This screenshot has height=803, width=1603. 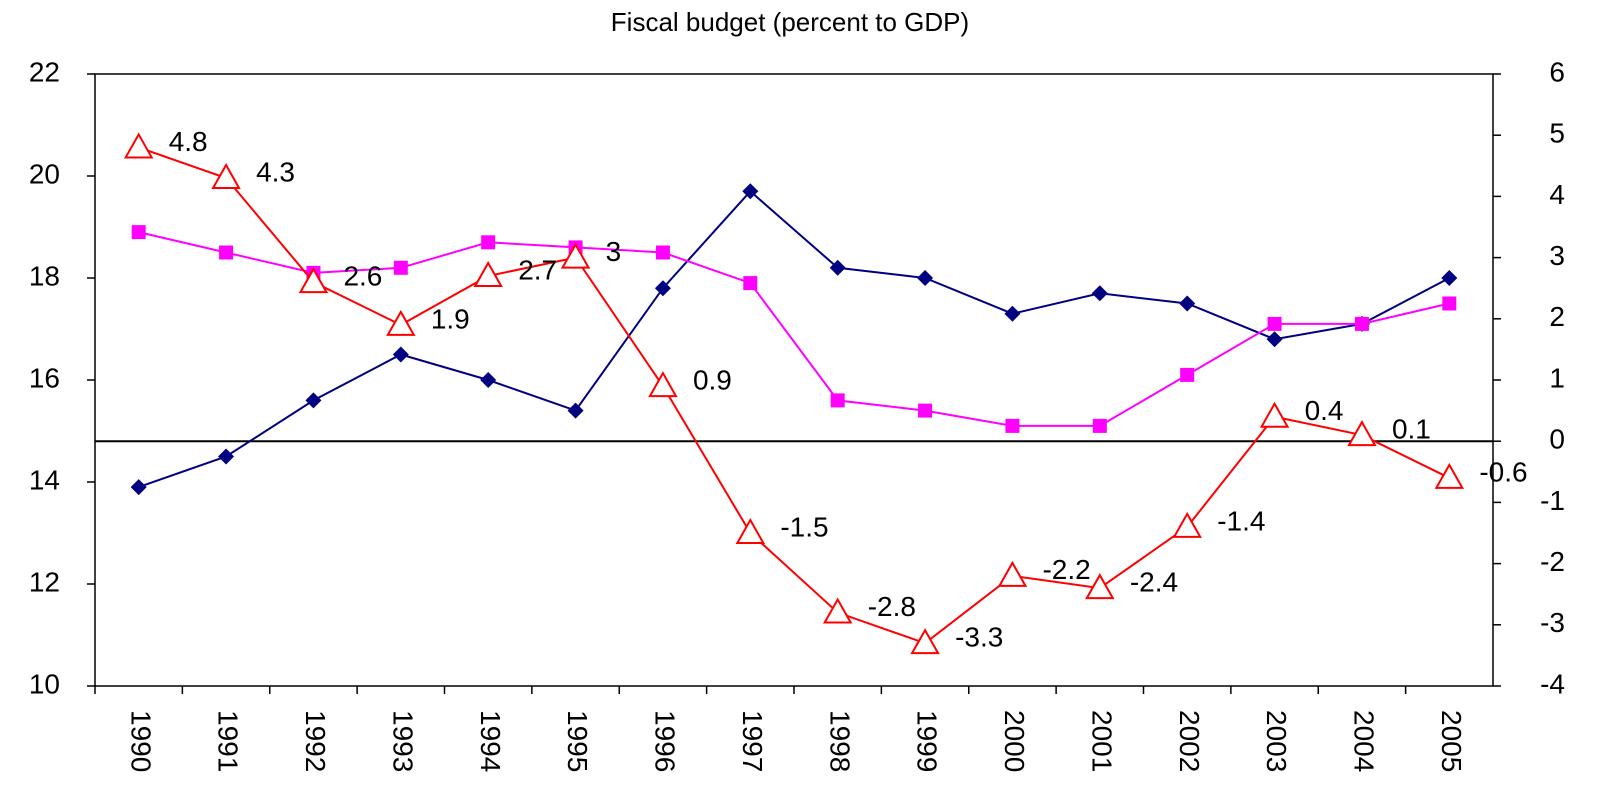 What do you see at coordinates (402, 741) in the screenshot?
I see `x-tick-label: 1993` at bounding box center [402, 741].